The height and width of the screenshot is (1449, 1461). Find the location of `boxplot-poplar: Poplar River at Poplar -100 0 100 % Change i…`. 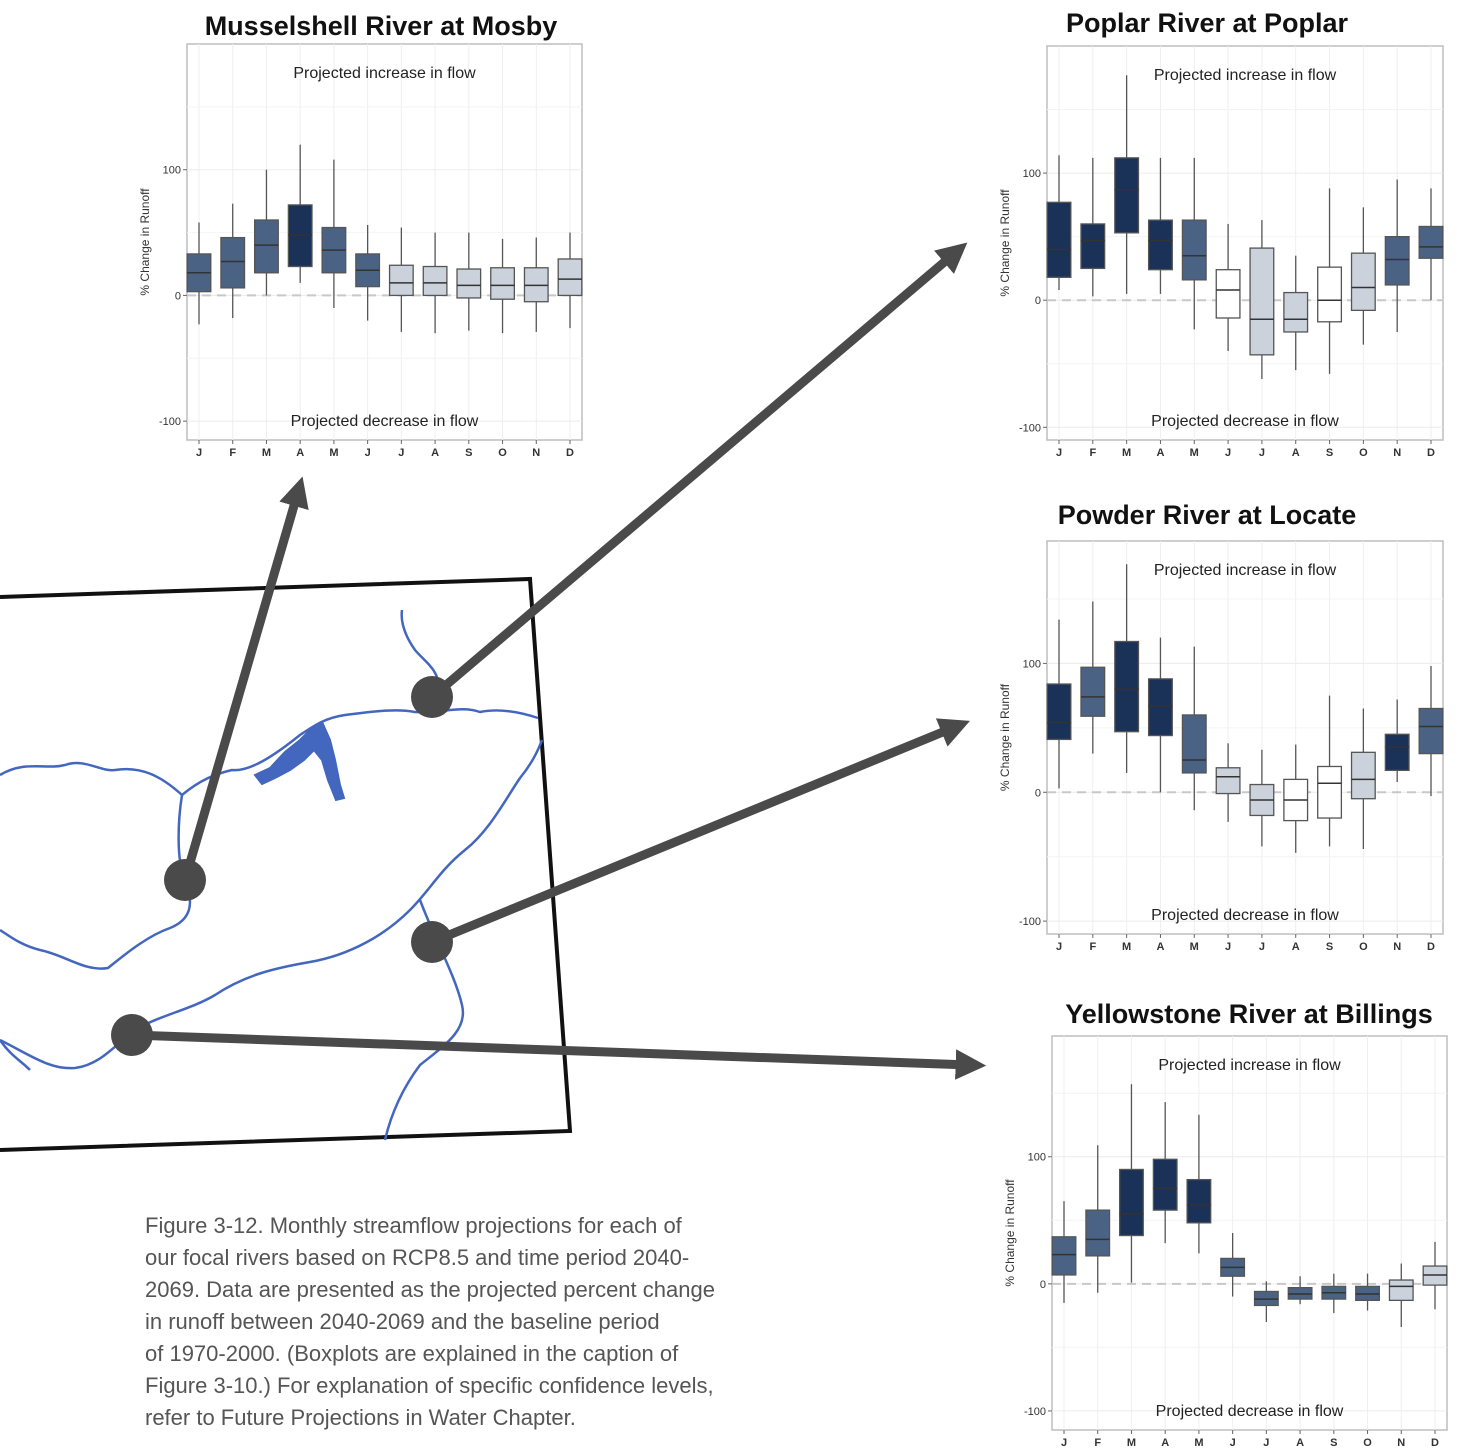

boxplot-poplar: Poplar River at Poplar -100 0 100 % Change i… is located at coordinates (1221, 233).